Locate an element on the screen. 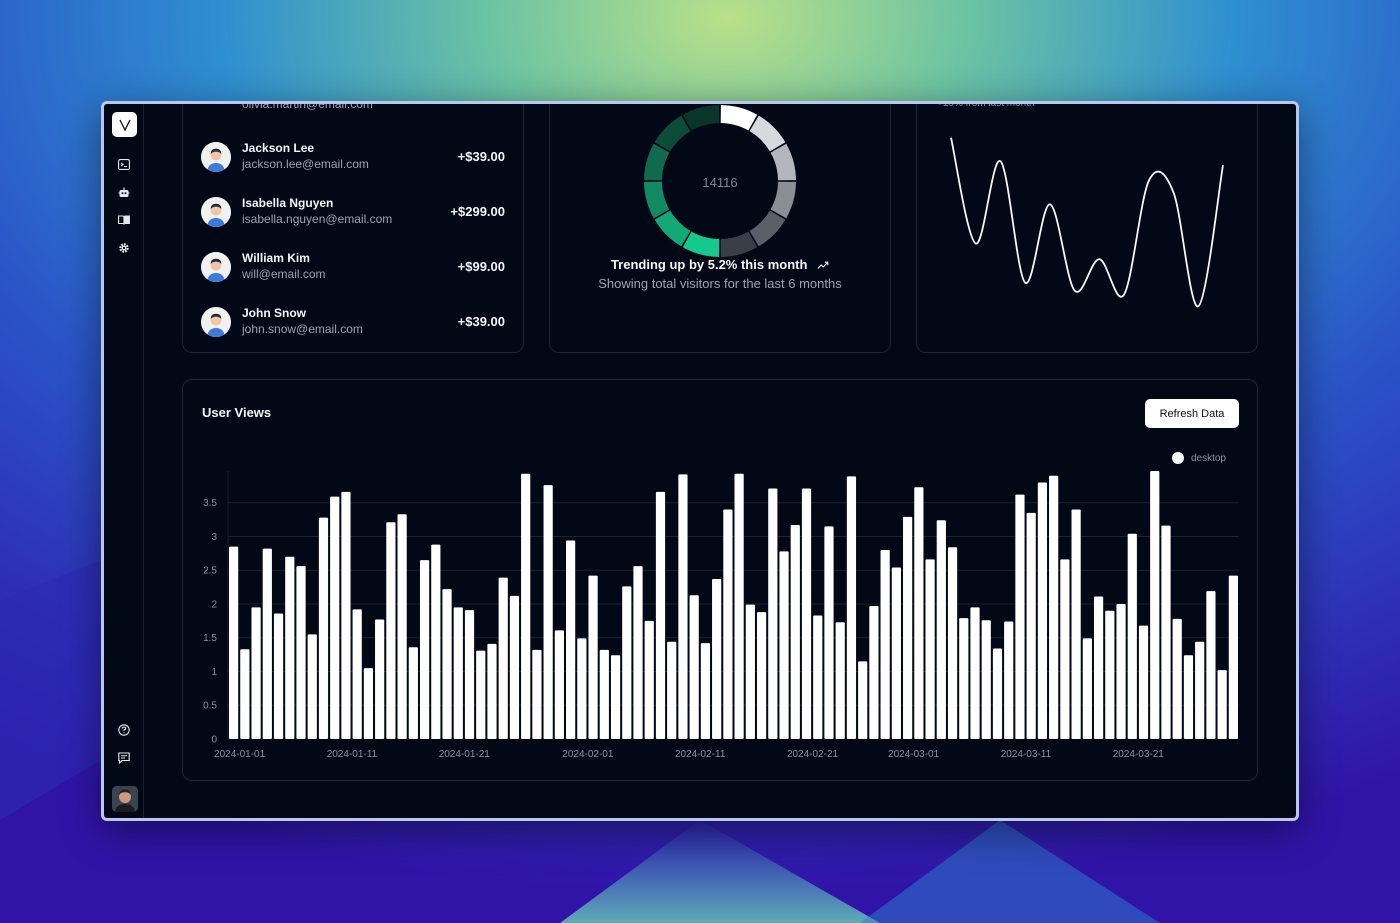  app-logo is located at coordinates (124, 124).